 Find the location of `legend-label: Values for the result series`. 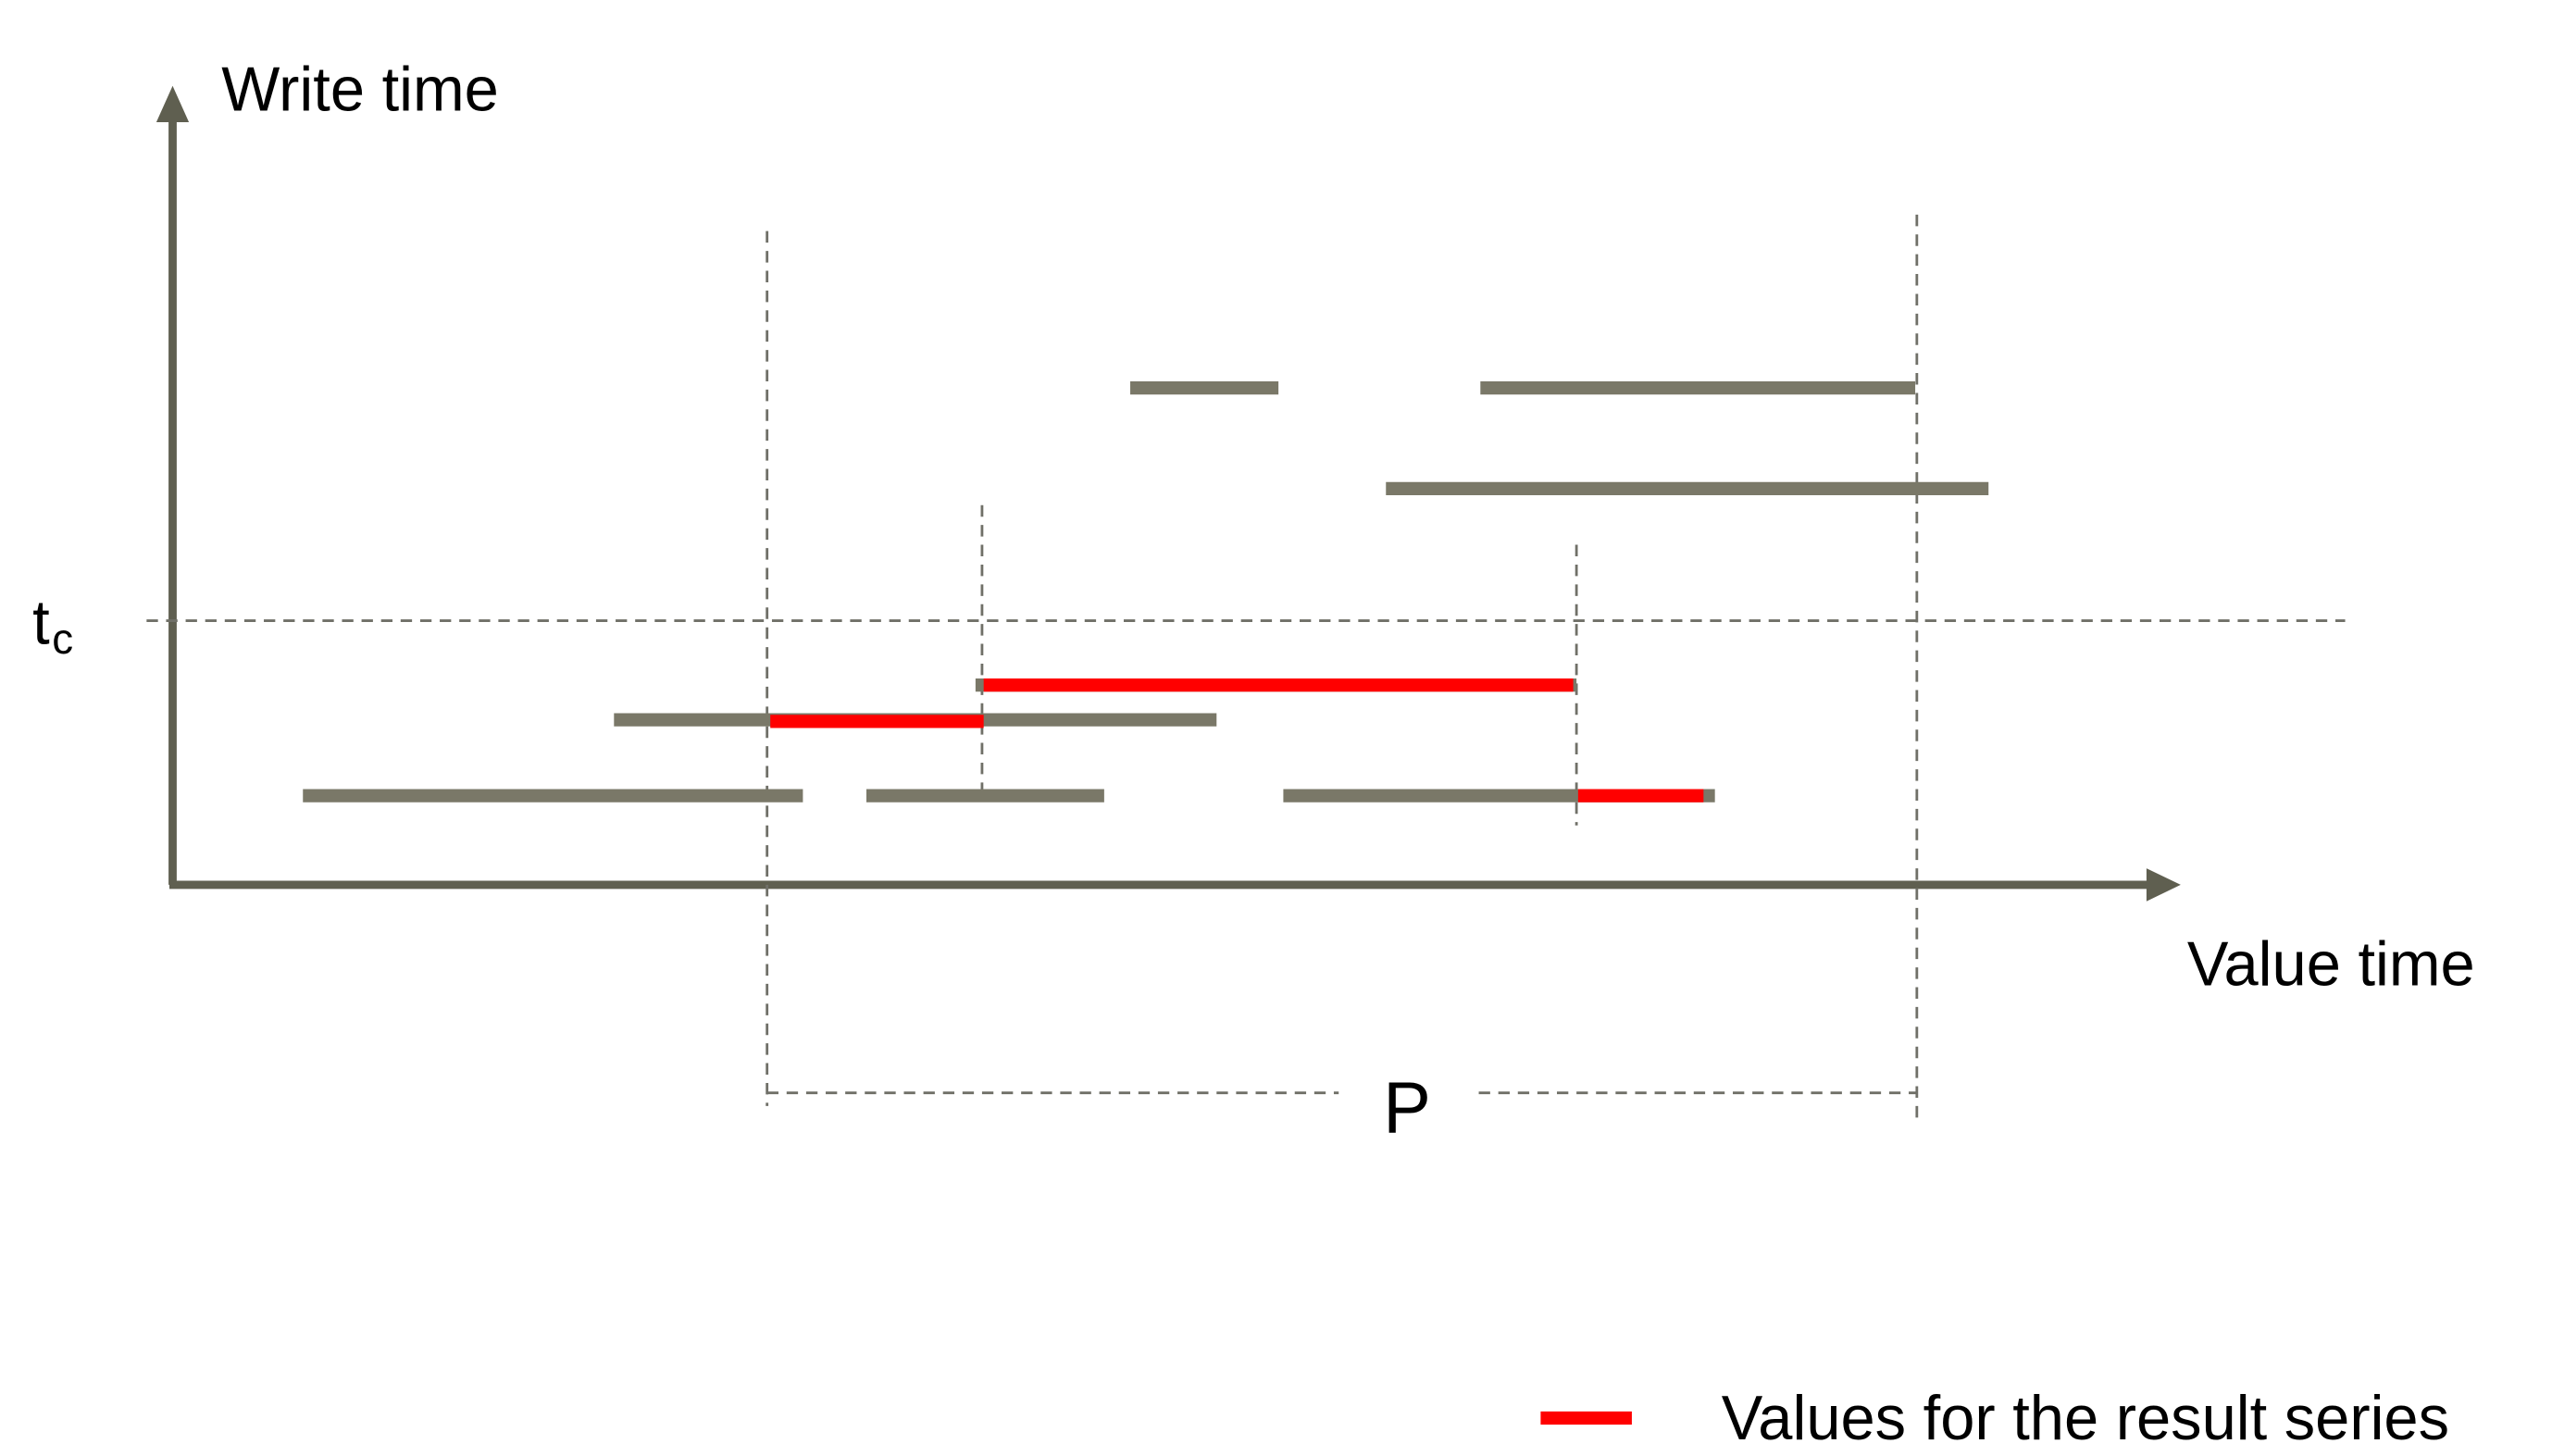

legend-label: Values for the result series is located at coordinates (2085, 1419).